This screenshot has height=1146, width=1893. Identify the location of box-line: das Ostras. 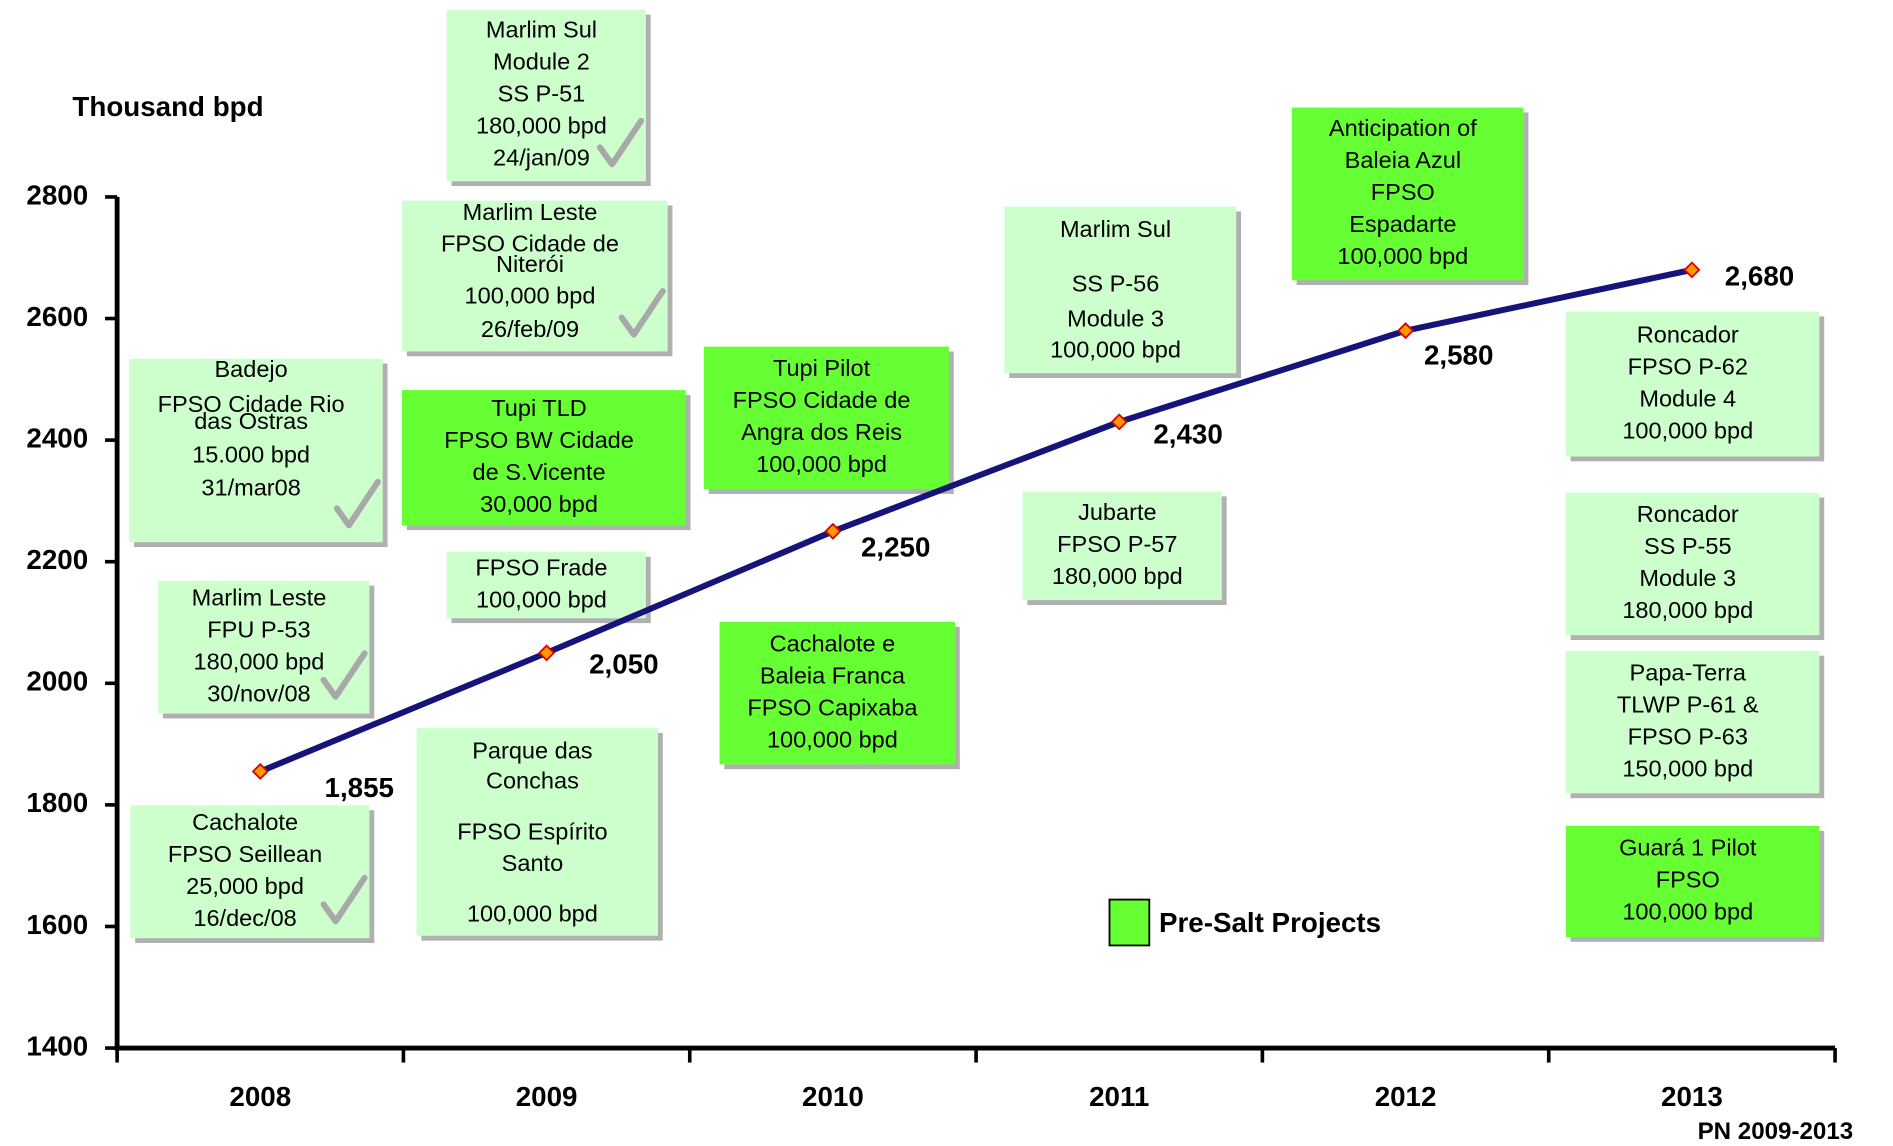
(251, 421).